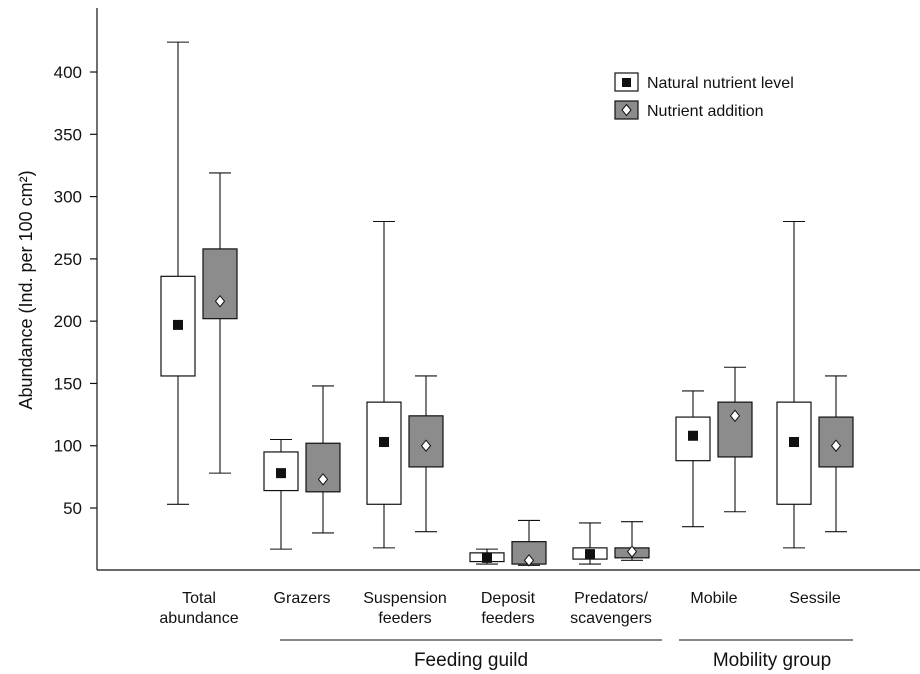  What do you see at coordinates (508, 598) in the screenshot?
I see `category-label: Deposit` at bounding box center [508, 598].